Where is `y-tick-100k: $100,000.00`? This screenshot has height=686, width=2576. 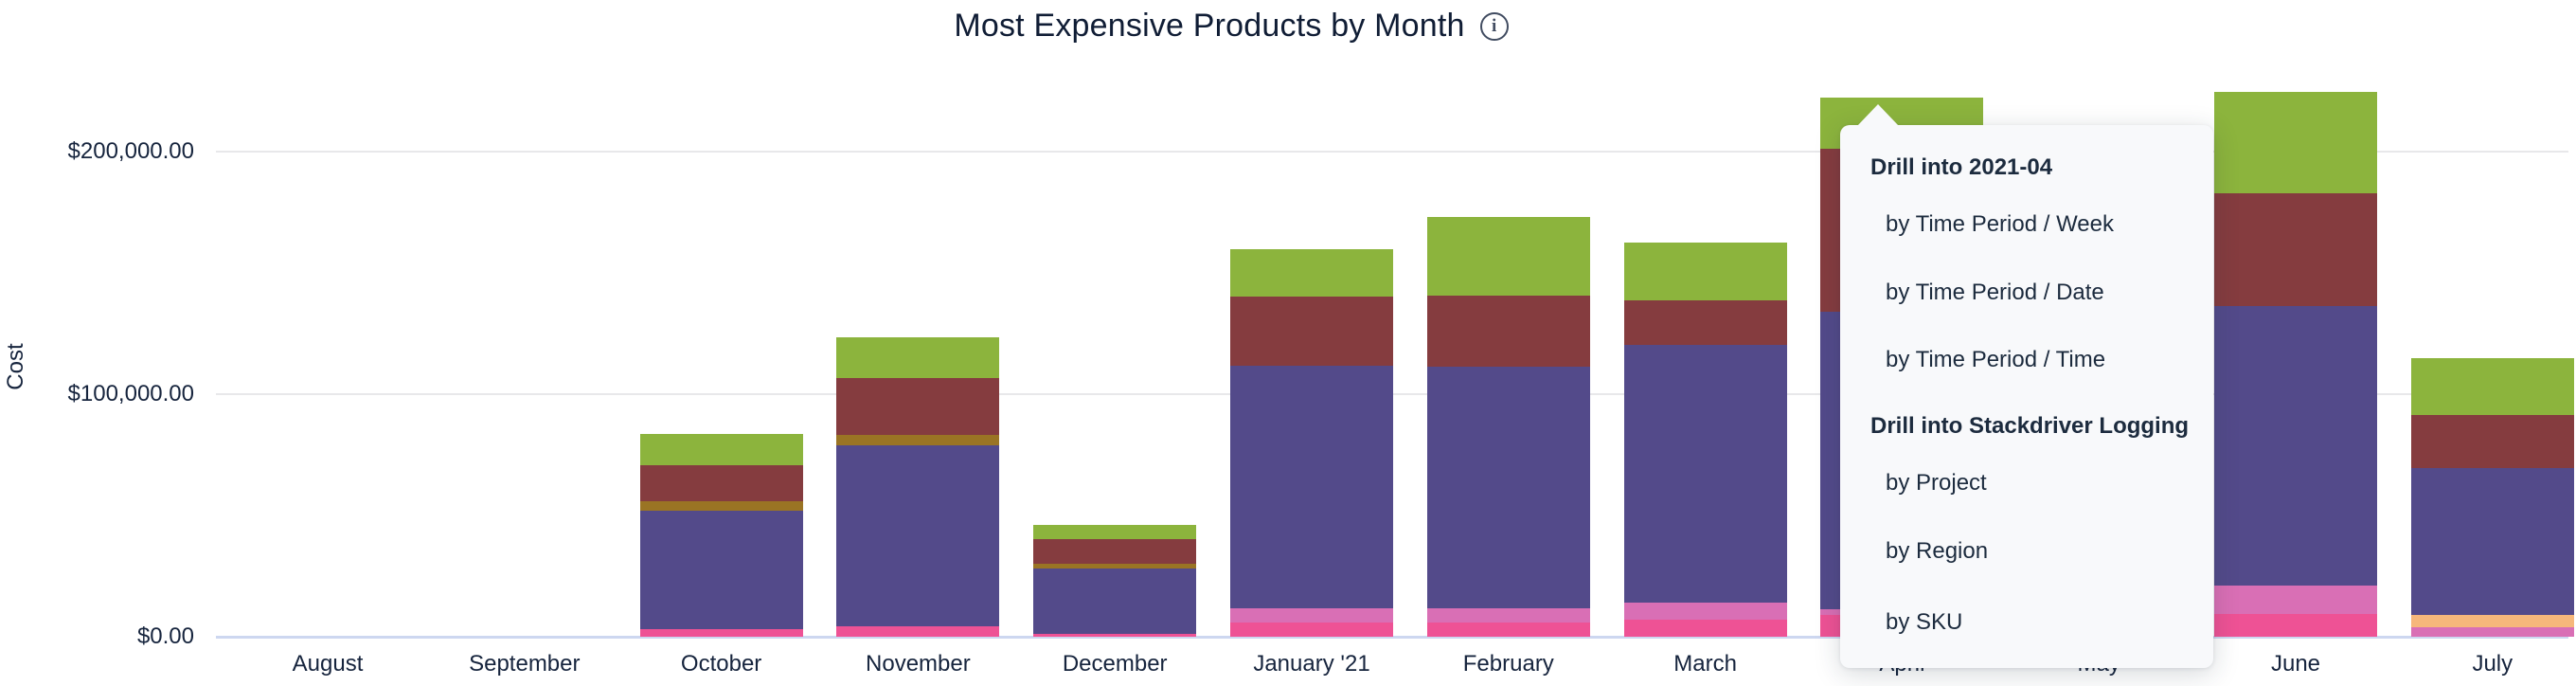
y-tick-100k: $100,000.00 is located at coordinates (130, 393).